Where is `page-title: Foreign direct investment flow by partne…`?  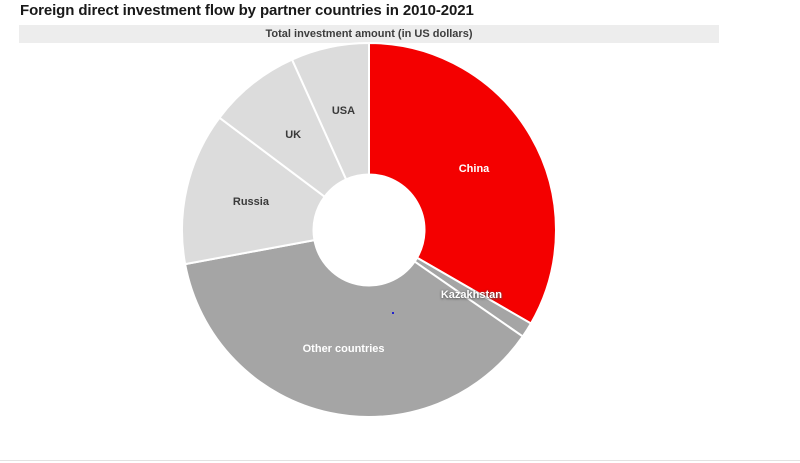 page-title: Foreign direct investment flow by partne… is located at coordinates (247, 10).